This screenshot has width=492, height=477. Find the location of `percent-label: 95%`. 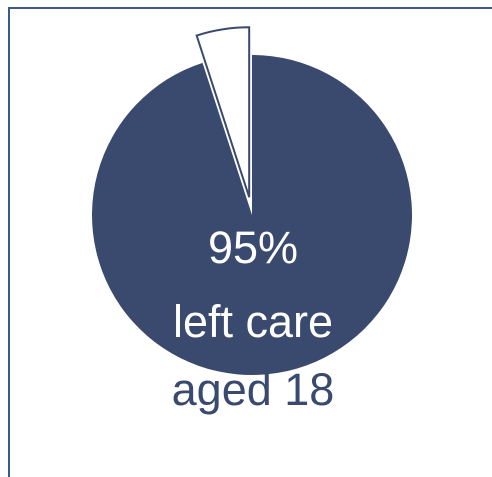

percent-label: 95% is located at coordinates (253, 247).